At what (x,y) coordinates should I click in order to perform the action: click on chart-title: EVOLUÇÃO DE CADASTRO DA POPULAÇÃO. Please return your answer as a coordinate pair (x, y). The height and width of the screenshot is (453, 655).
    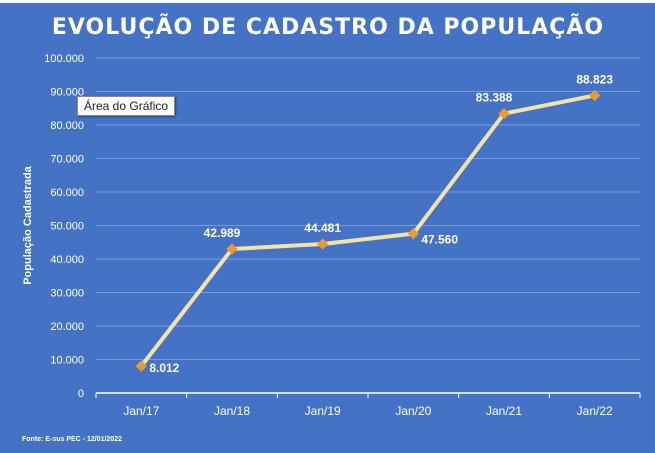
    Looking at the image, I should click on (328, 27).